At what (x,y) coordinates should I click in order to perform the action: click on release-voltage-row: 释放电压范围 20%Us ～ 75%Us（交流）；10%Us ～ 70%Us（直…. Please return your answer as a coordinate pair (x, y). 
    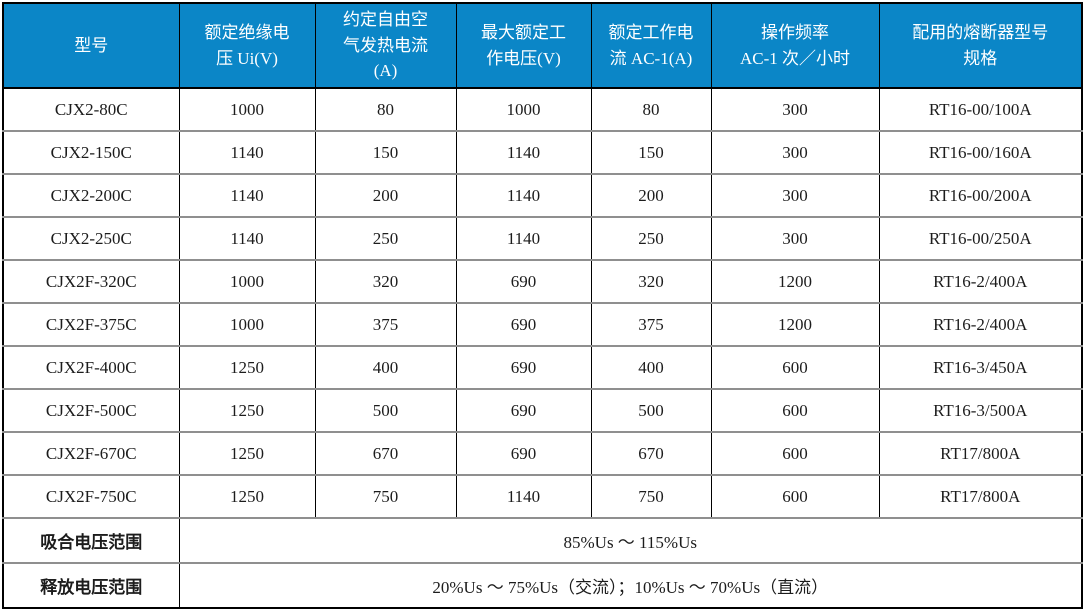
    Looking at the image, I should click on (542, 585).